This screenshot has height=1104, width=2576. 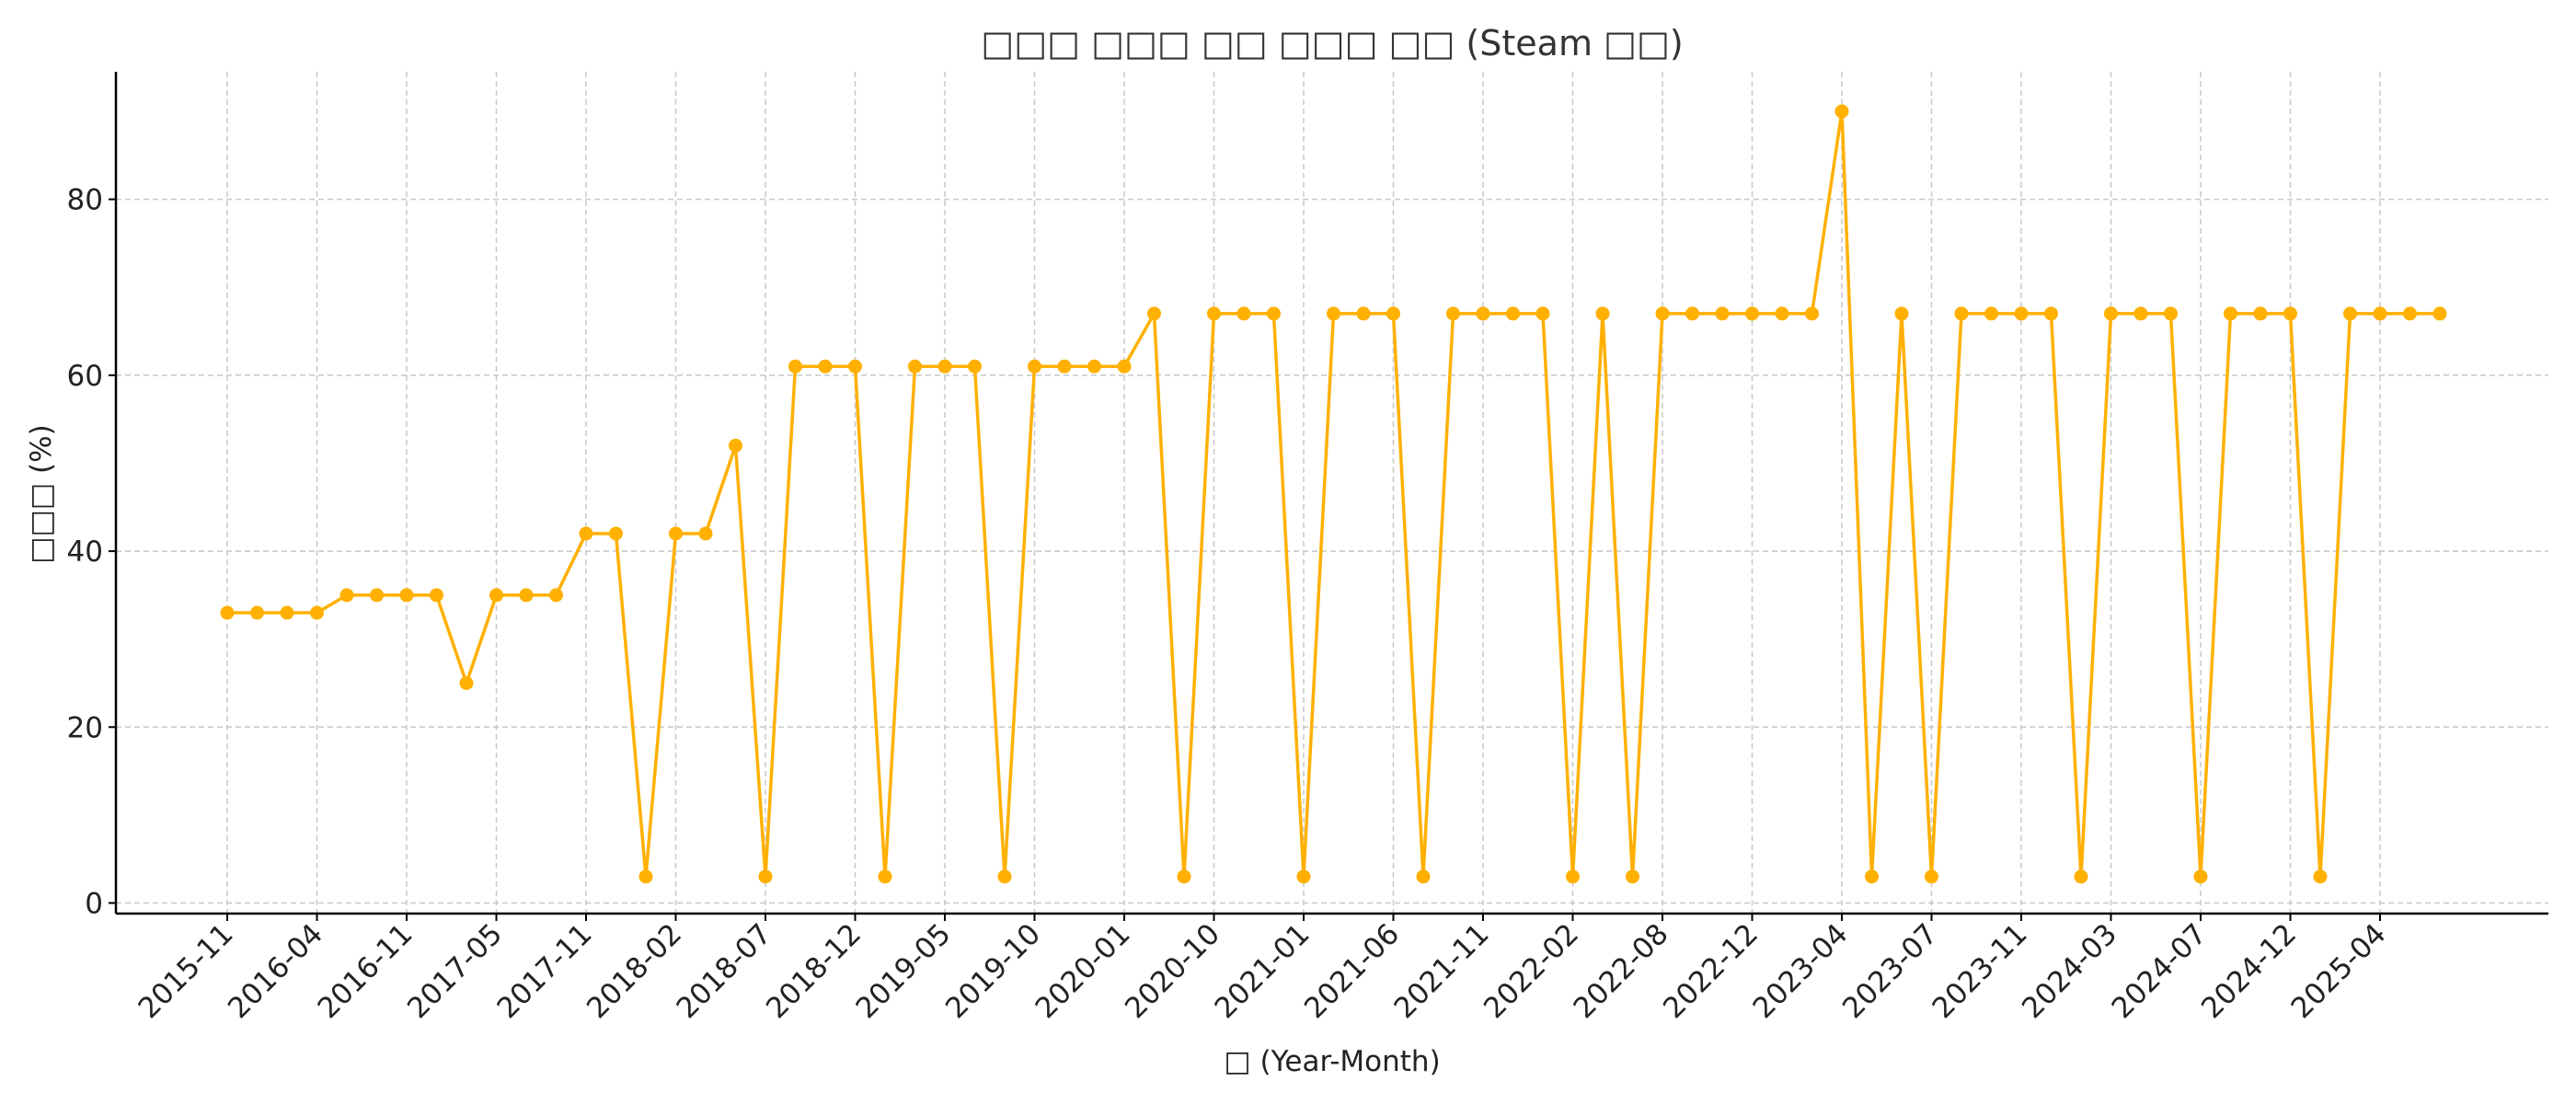 What do you see at coordinates (275, 971) in the screenshot?
I see `x-tick-label: 2016-04` at bounding box center [275, 971].